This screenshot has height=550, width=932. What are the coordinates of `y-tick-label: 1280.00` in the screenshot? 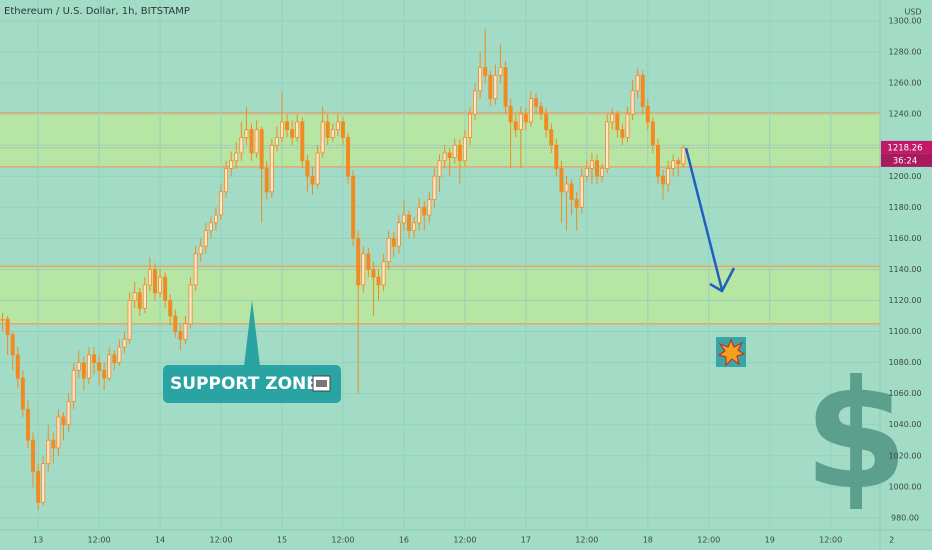 It's located at (904, 52).